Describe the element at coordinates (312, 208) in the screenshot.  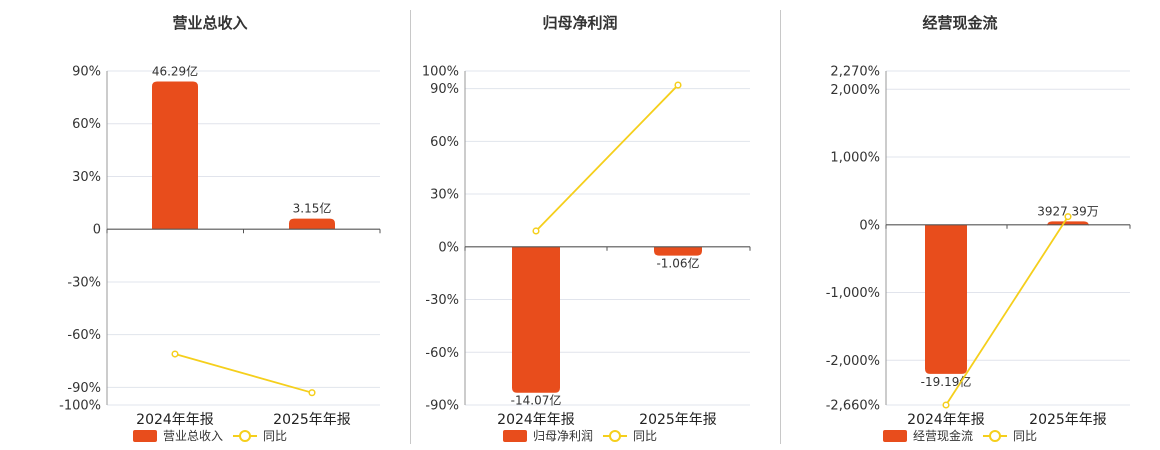
I see `bar-data-label: 3.15亿` at that location.